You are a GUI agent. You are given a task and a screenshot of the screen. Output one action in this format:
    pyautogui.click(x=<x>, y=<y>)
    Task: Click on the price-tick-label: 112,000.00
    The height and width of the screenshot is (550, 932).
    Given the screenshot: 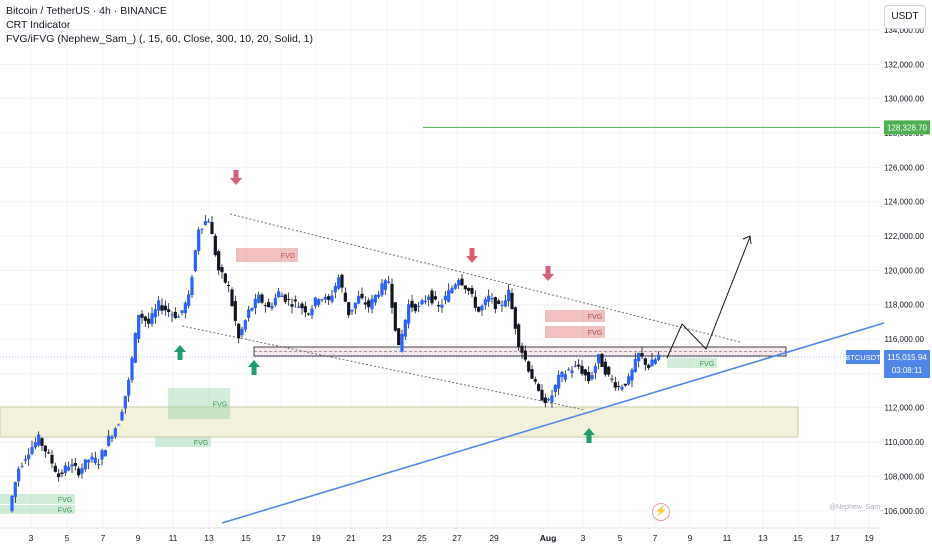 What is the action you would take?
    pyautogui.click(x=905, y=408)
    